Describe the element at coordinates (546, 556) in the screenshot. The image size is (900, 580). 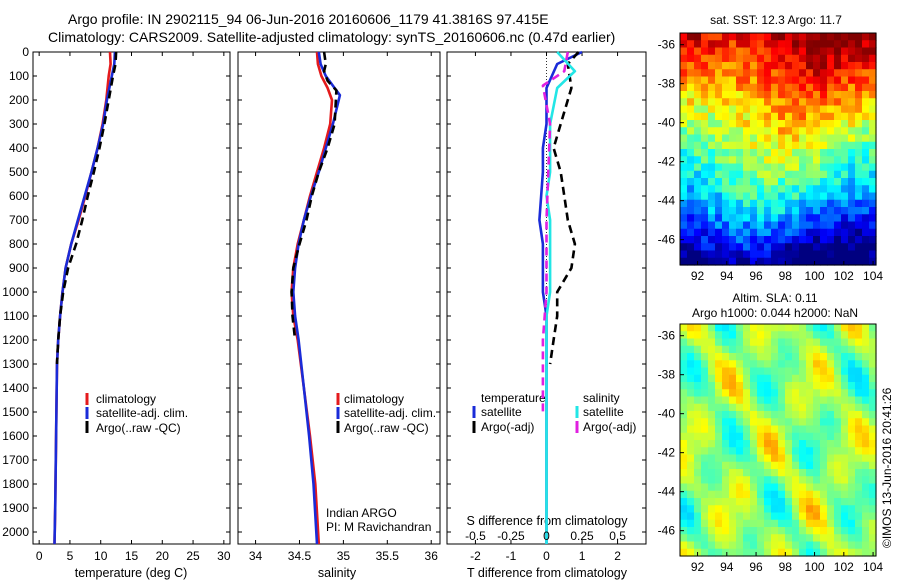
I see `x-tick-label: 0` at that location.